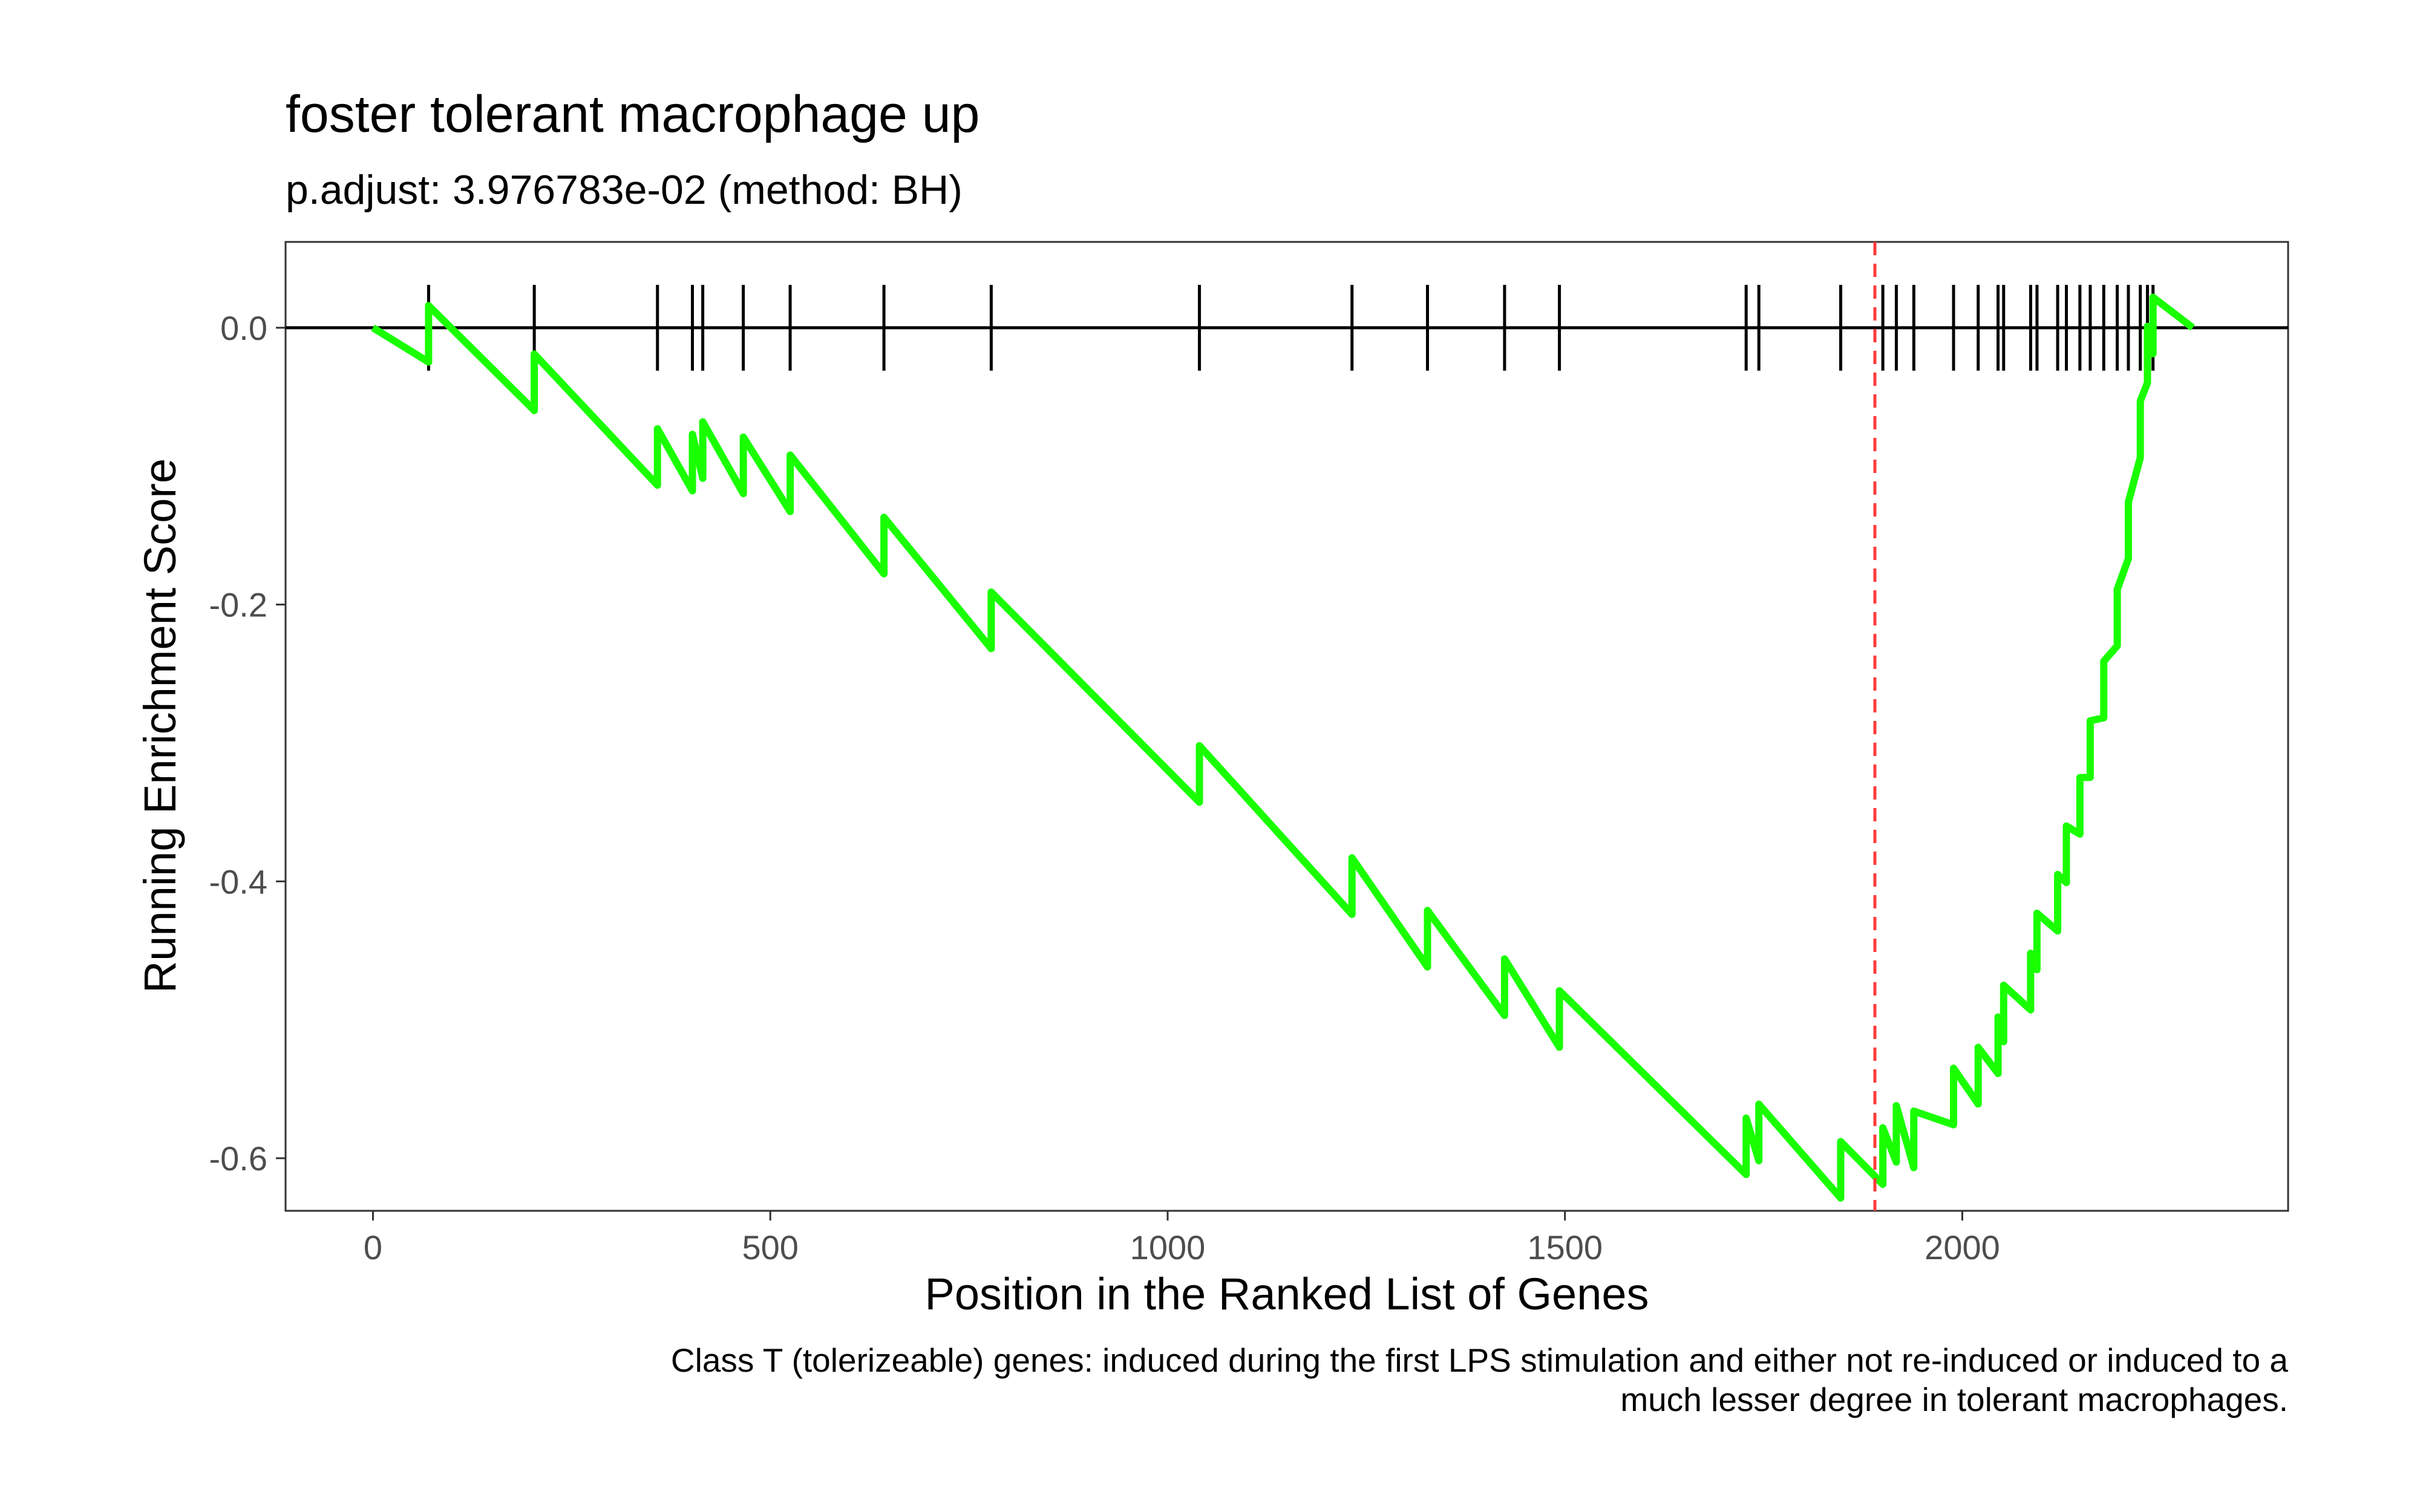 This screenshot has width=2420, height=1512. Describe the element at coordinates (770, 1247) in the screenshot. I see `x-tick-label-500: 500` at that location.